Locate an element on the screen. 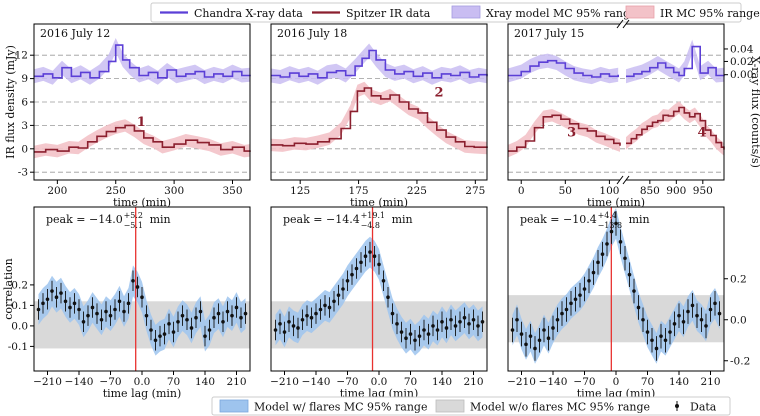 The height and width of the screenshot is (416, 760). y-tick-label: 0.2 is located at coordinates (19, 285).